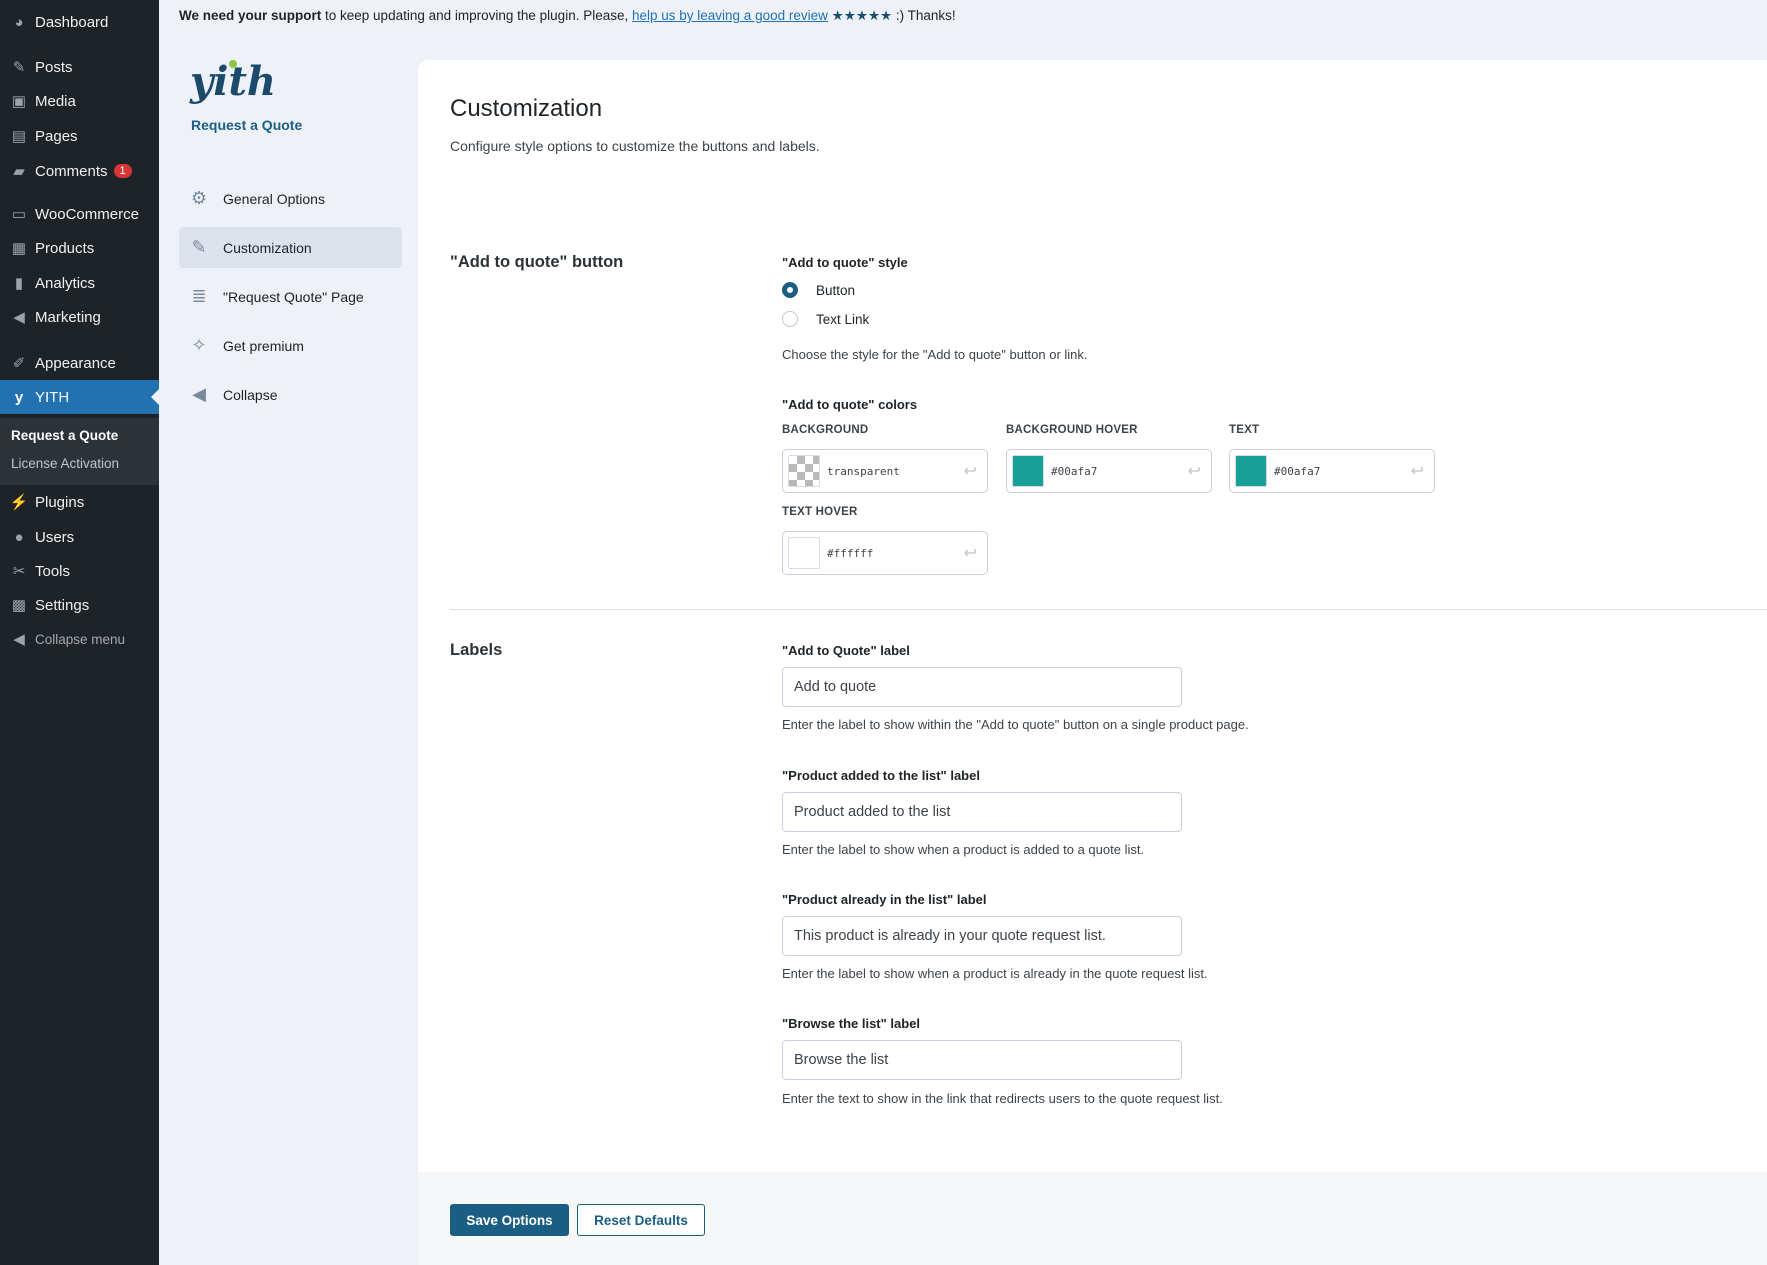 The width and height of the screenshot is (1767, 1265). Describe the element at coordinates (79, 136) in the screenshot. I see `menu-pages: ▤ Pages` at that location.